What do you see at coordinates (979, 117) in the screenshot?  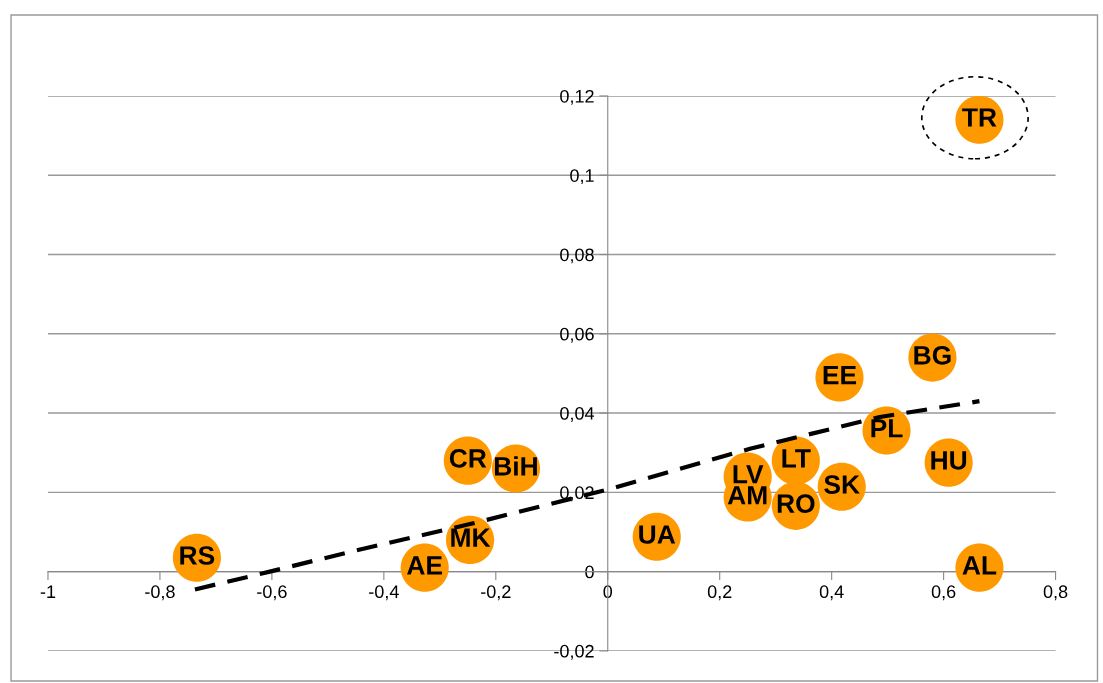 I see `annotation: TR` at bounding box center [979, 117].